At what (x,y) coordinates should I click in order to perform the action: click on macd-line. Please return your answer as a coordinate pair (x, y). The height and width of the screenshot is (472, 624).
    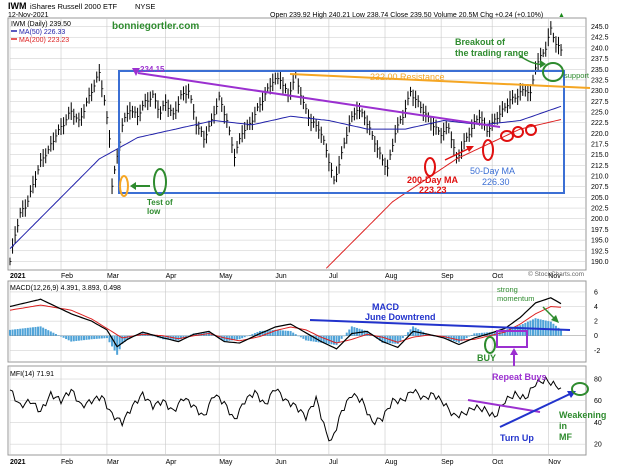
    Looking at the image, I should click on (285, 323).